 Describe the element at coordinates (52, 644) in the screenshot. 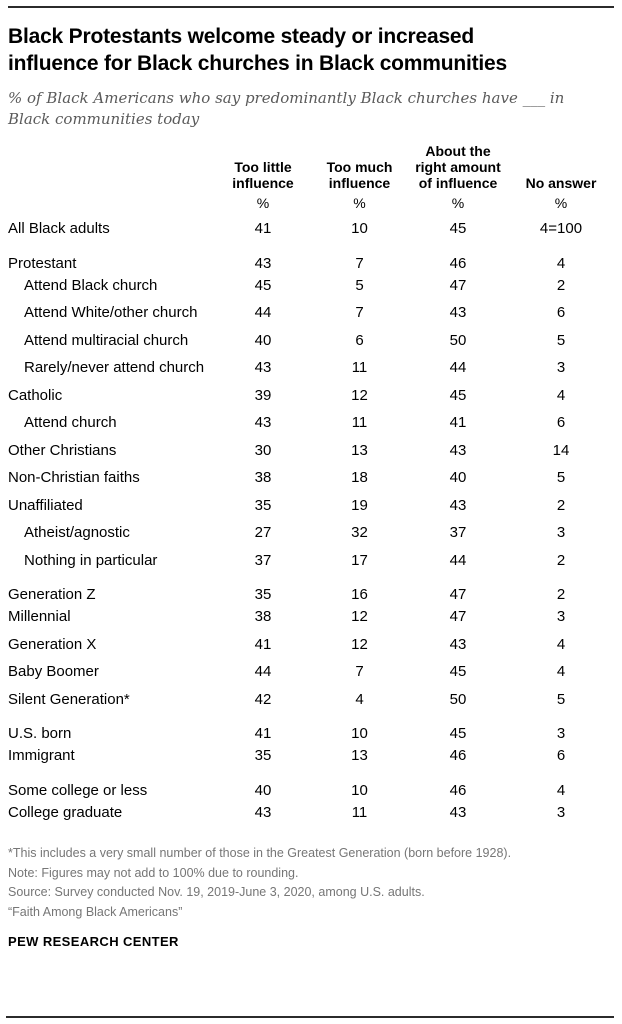

I see `row-label: Generation X` at that location.